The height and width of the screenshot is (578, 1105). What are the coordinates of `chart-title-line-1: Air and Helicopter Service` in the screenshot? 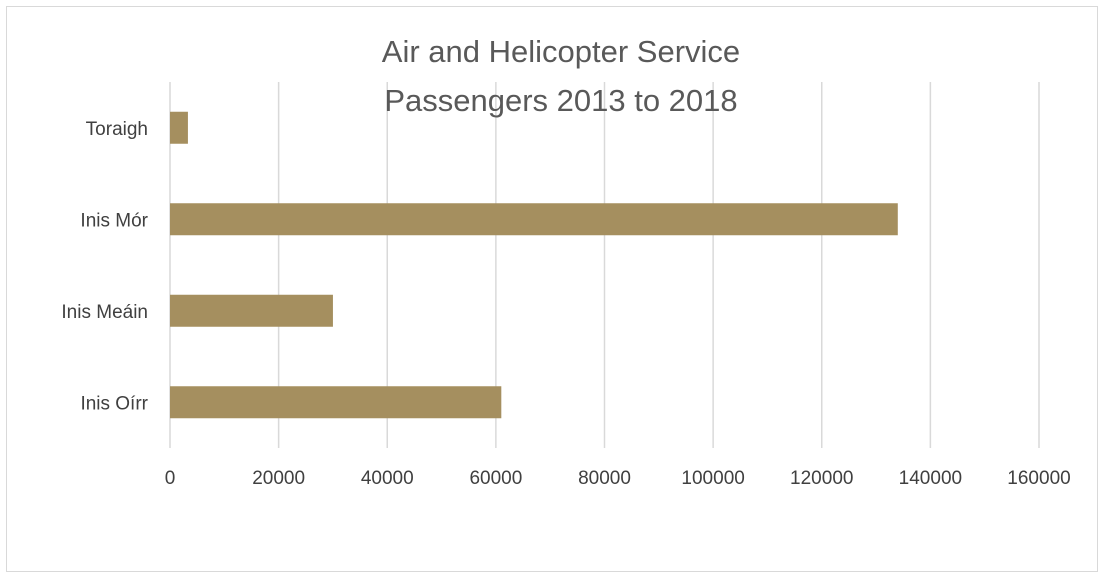 It's located at (561, 51).